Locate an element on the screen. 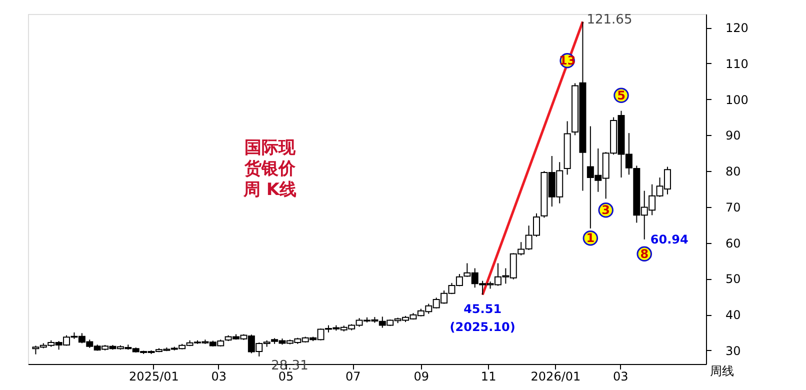 Image resolution: width=806 pixels, height=390 pixels. text: 周线 is located at coordinates (722, 371).